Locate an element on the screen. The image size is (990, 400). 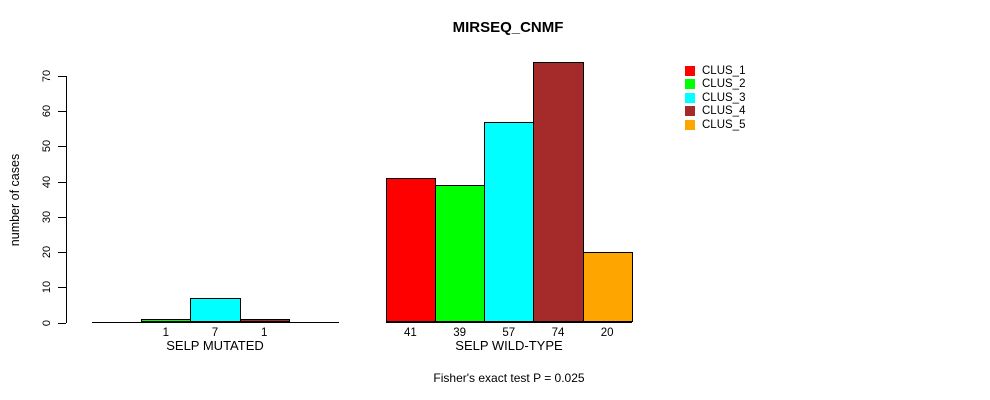
bar-count-label: 41 is located at coordinates (410, 333).